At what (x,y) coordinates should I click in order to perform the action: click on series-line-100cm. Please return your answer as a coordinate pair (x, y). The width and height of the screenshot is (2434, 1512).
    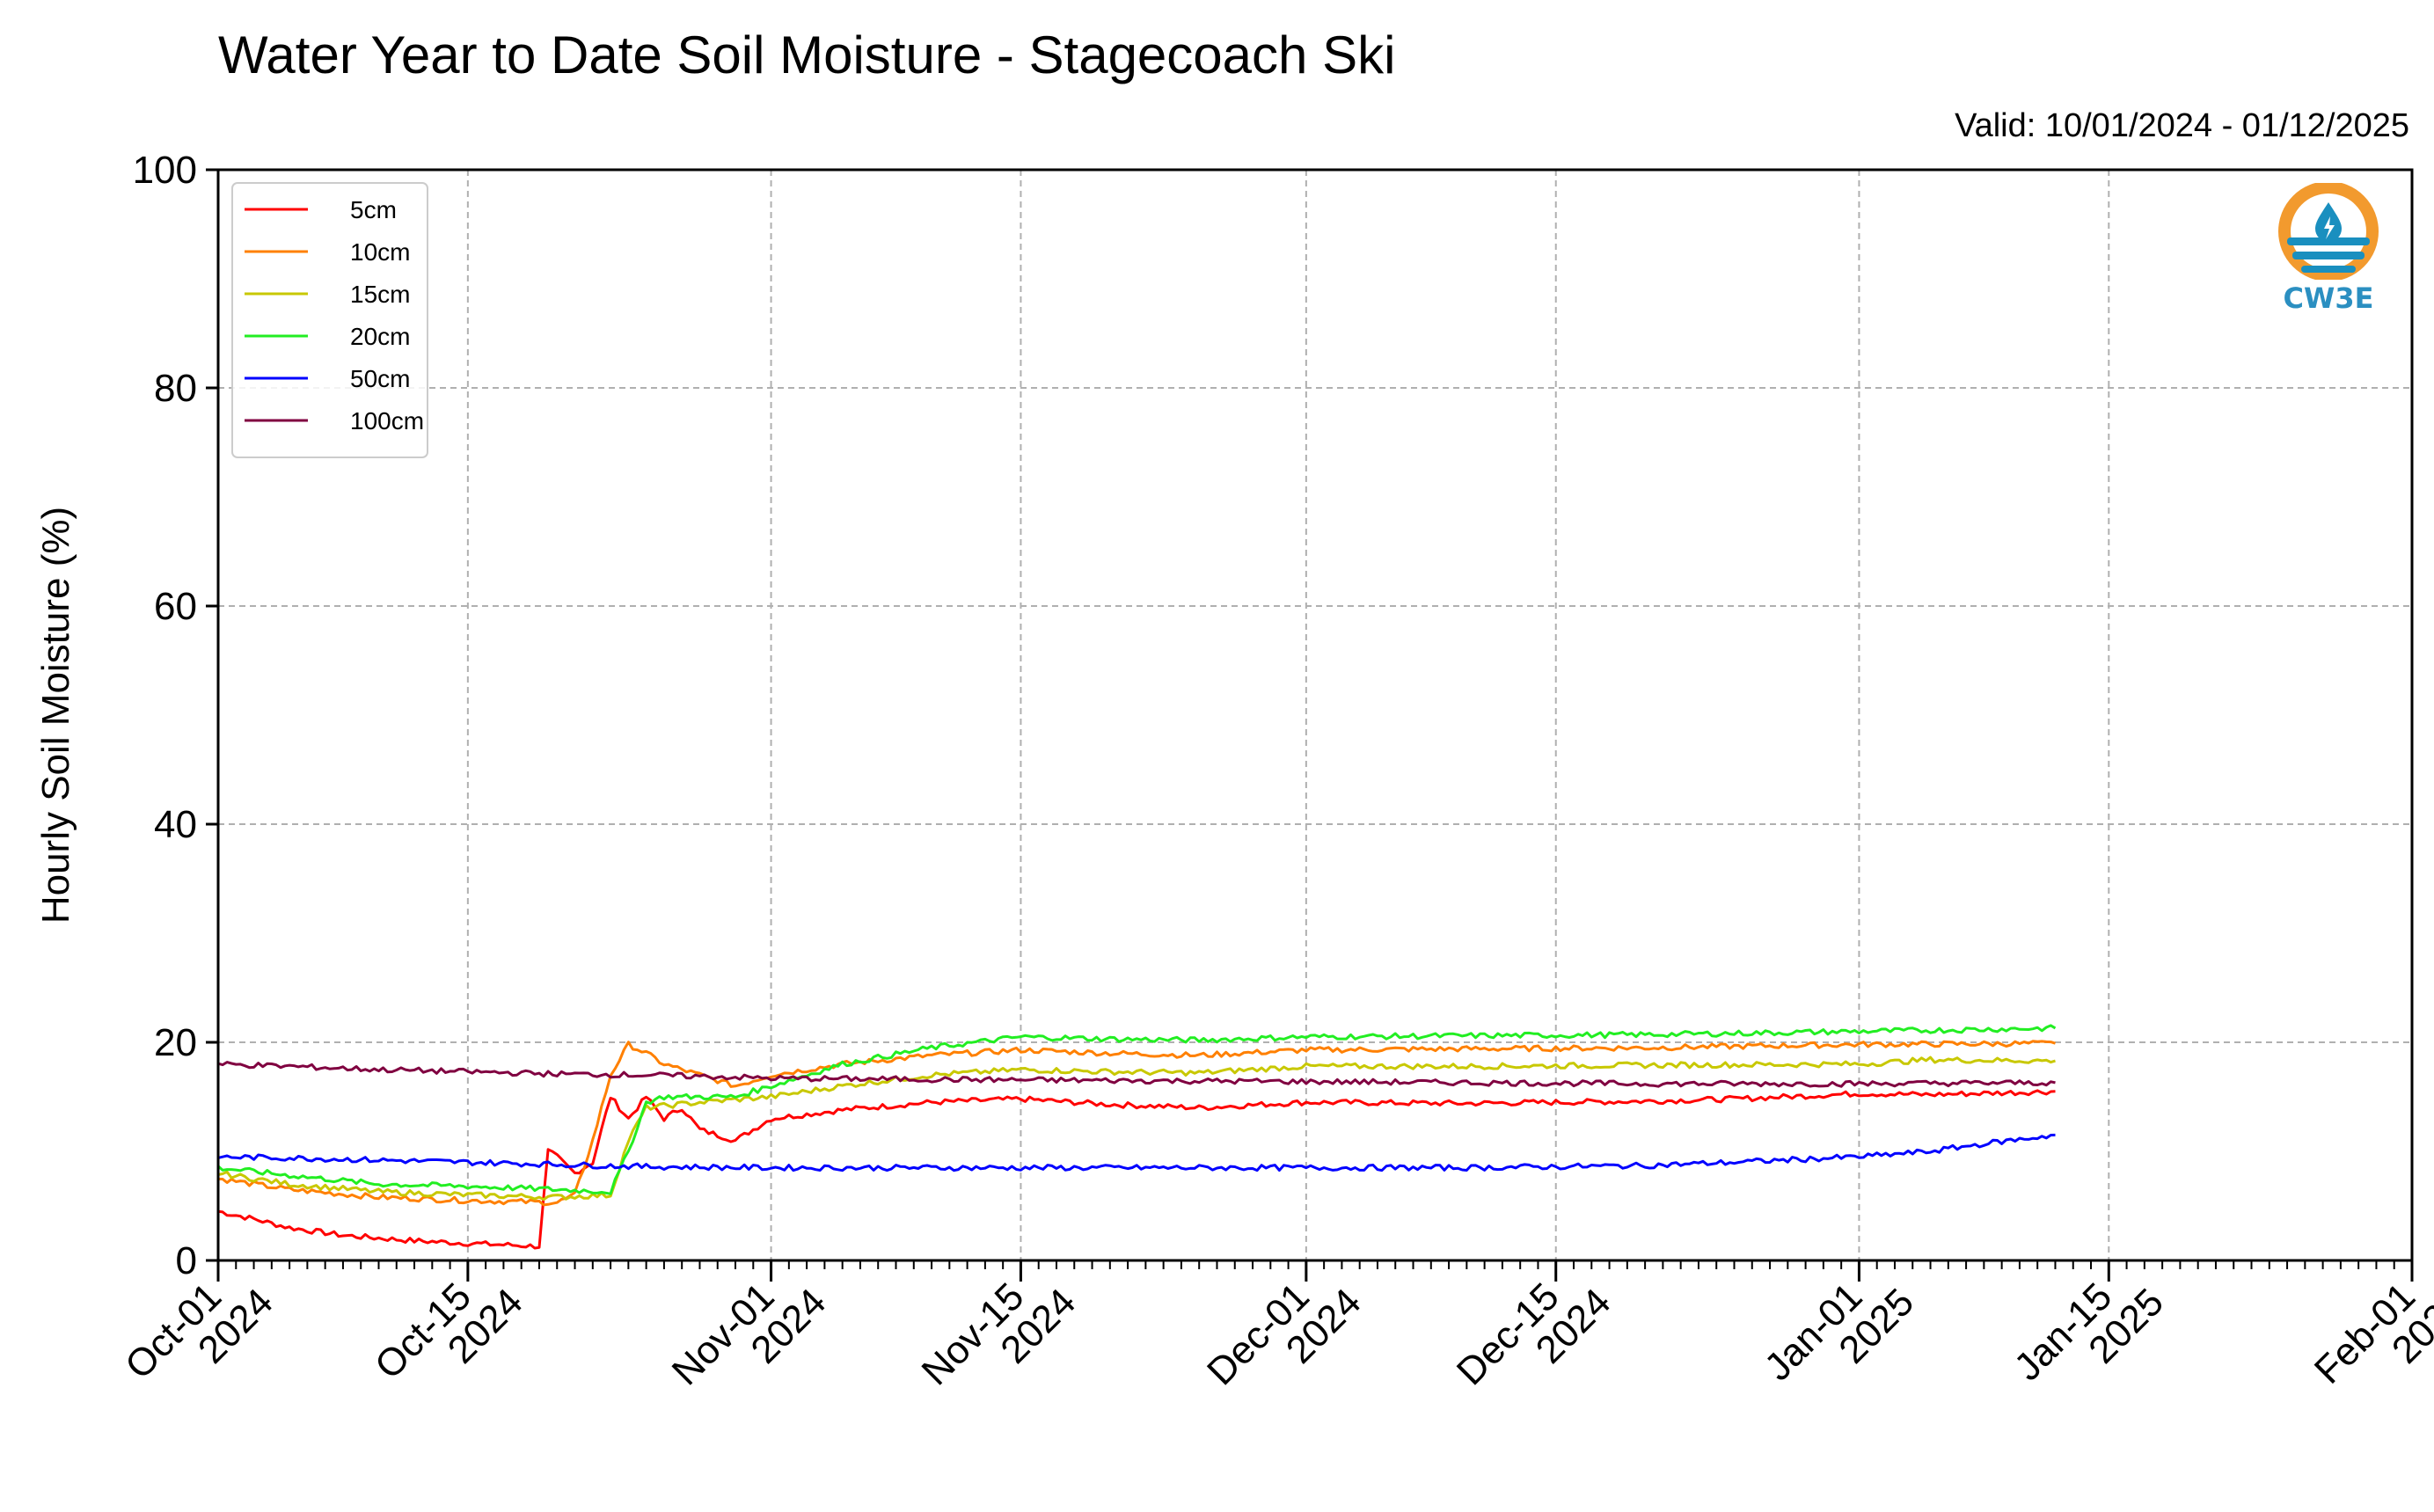
    Looking at the image, I should click on (1136, 1074).